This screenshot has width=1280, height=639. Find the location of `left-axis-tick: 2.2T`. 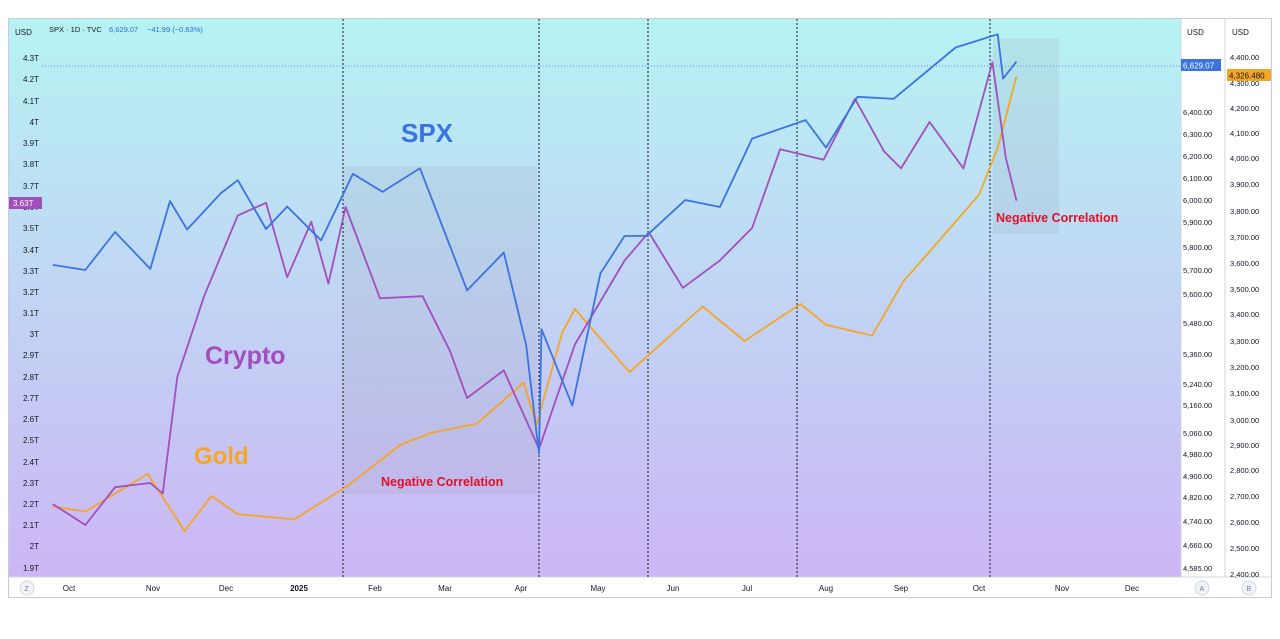

left-axis-tick: 2.2T is located at coordinates (31, 504).